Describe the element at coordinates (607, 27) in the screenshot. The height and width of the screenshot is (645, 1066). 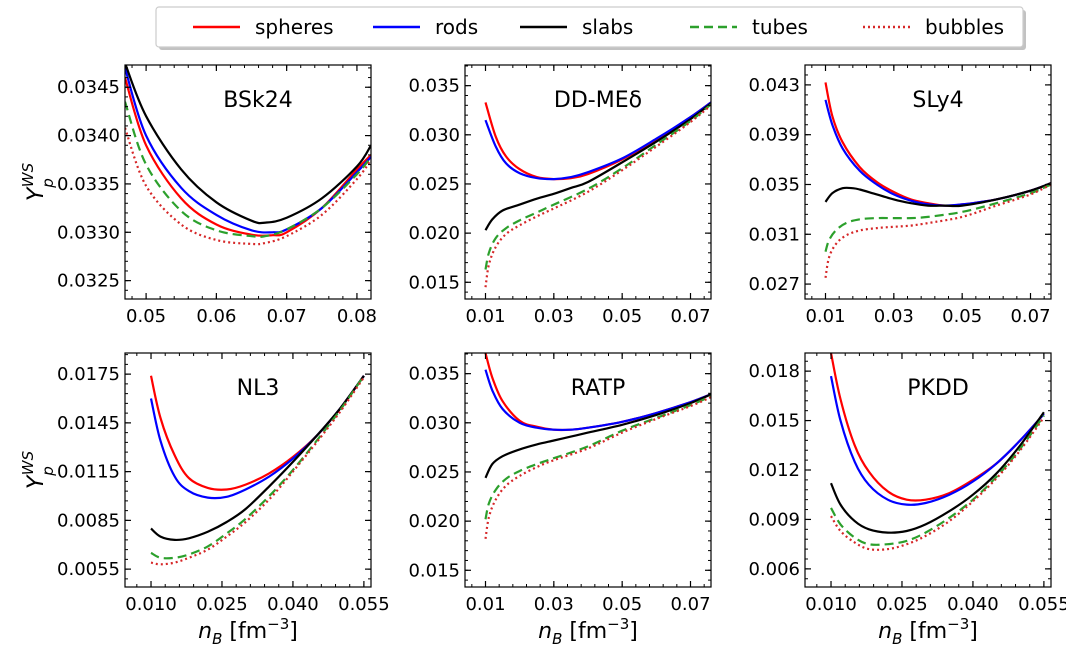
I see `legend-label-slabs: slabs` at that location.